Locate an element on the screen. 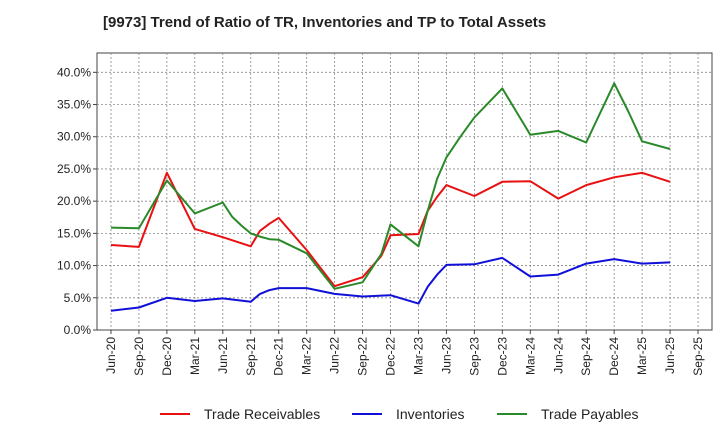 The image size is (720, 440). legend-label-trade-receivables: Trade Receivables is located at coordinates (262, 414).